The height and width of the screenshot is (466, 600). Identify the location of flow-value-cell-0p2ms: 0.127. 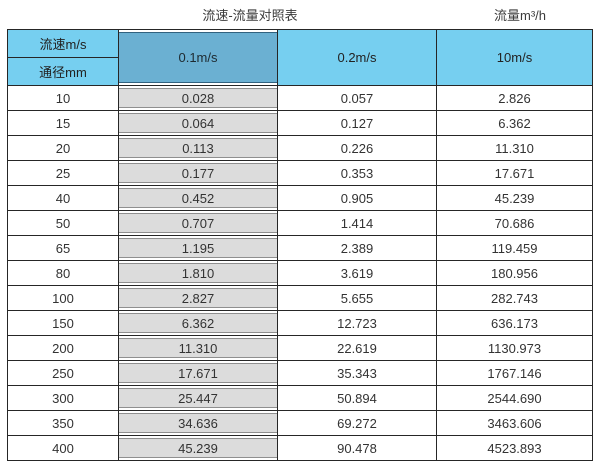
(357, 123).